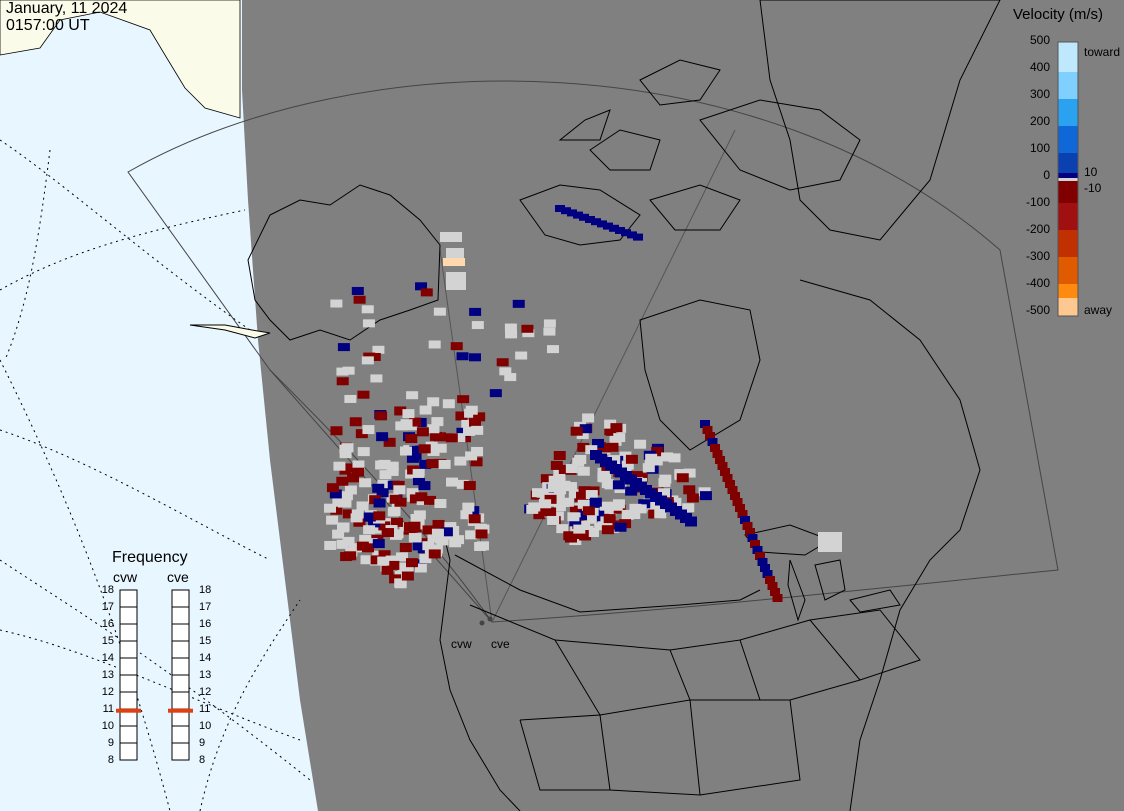  What do you see at coordinates (107, 726) in the screenshot?
I see `frequency-tick-left-8: 10` at bounding box center [107, 726].